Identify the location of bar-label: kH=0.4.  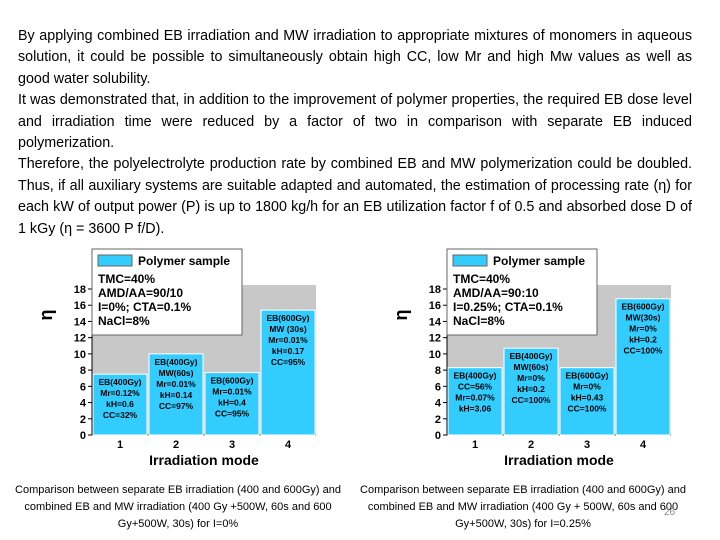
(232, 403).